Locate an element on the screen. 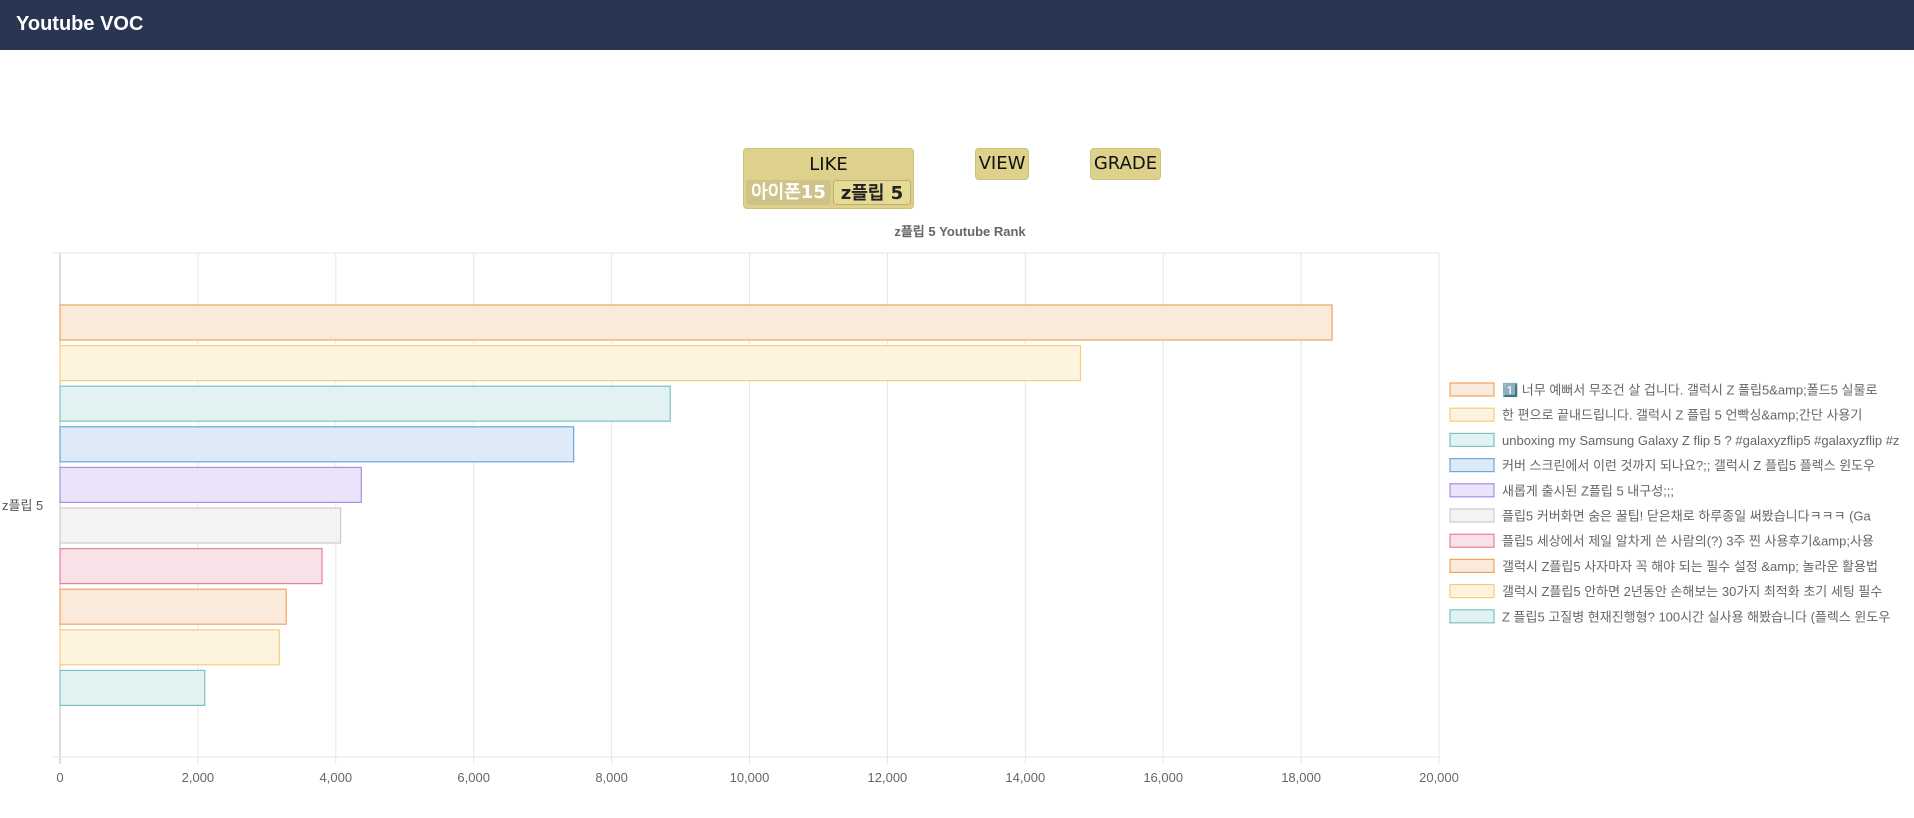 The height and width of the screenshot is (818, 1914). legend-label: 커버 스크린에서 이런 것까지 되나요?;; 갤럭시 Z 플립5 플렉스 윈도우 is located at coordinates (1688, 465).